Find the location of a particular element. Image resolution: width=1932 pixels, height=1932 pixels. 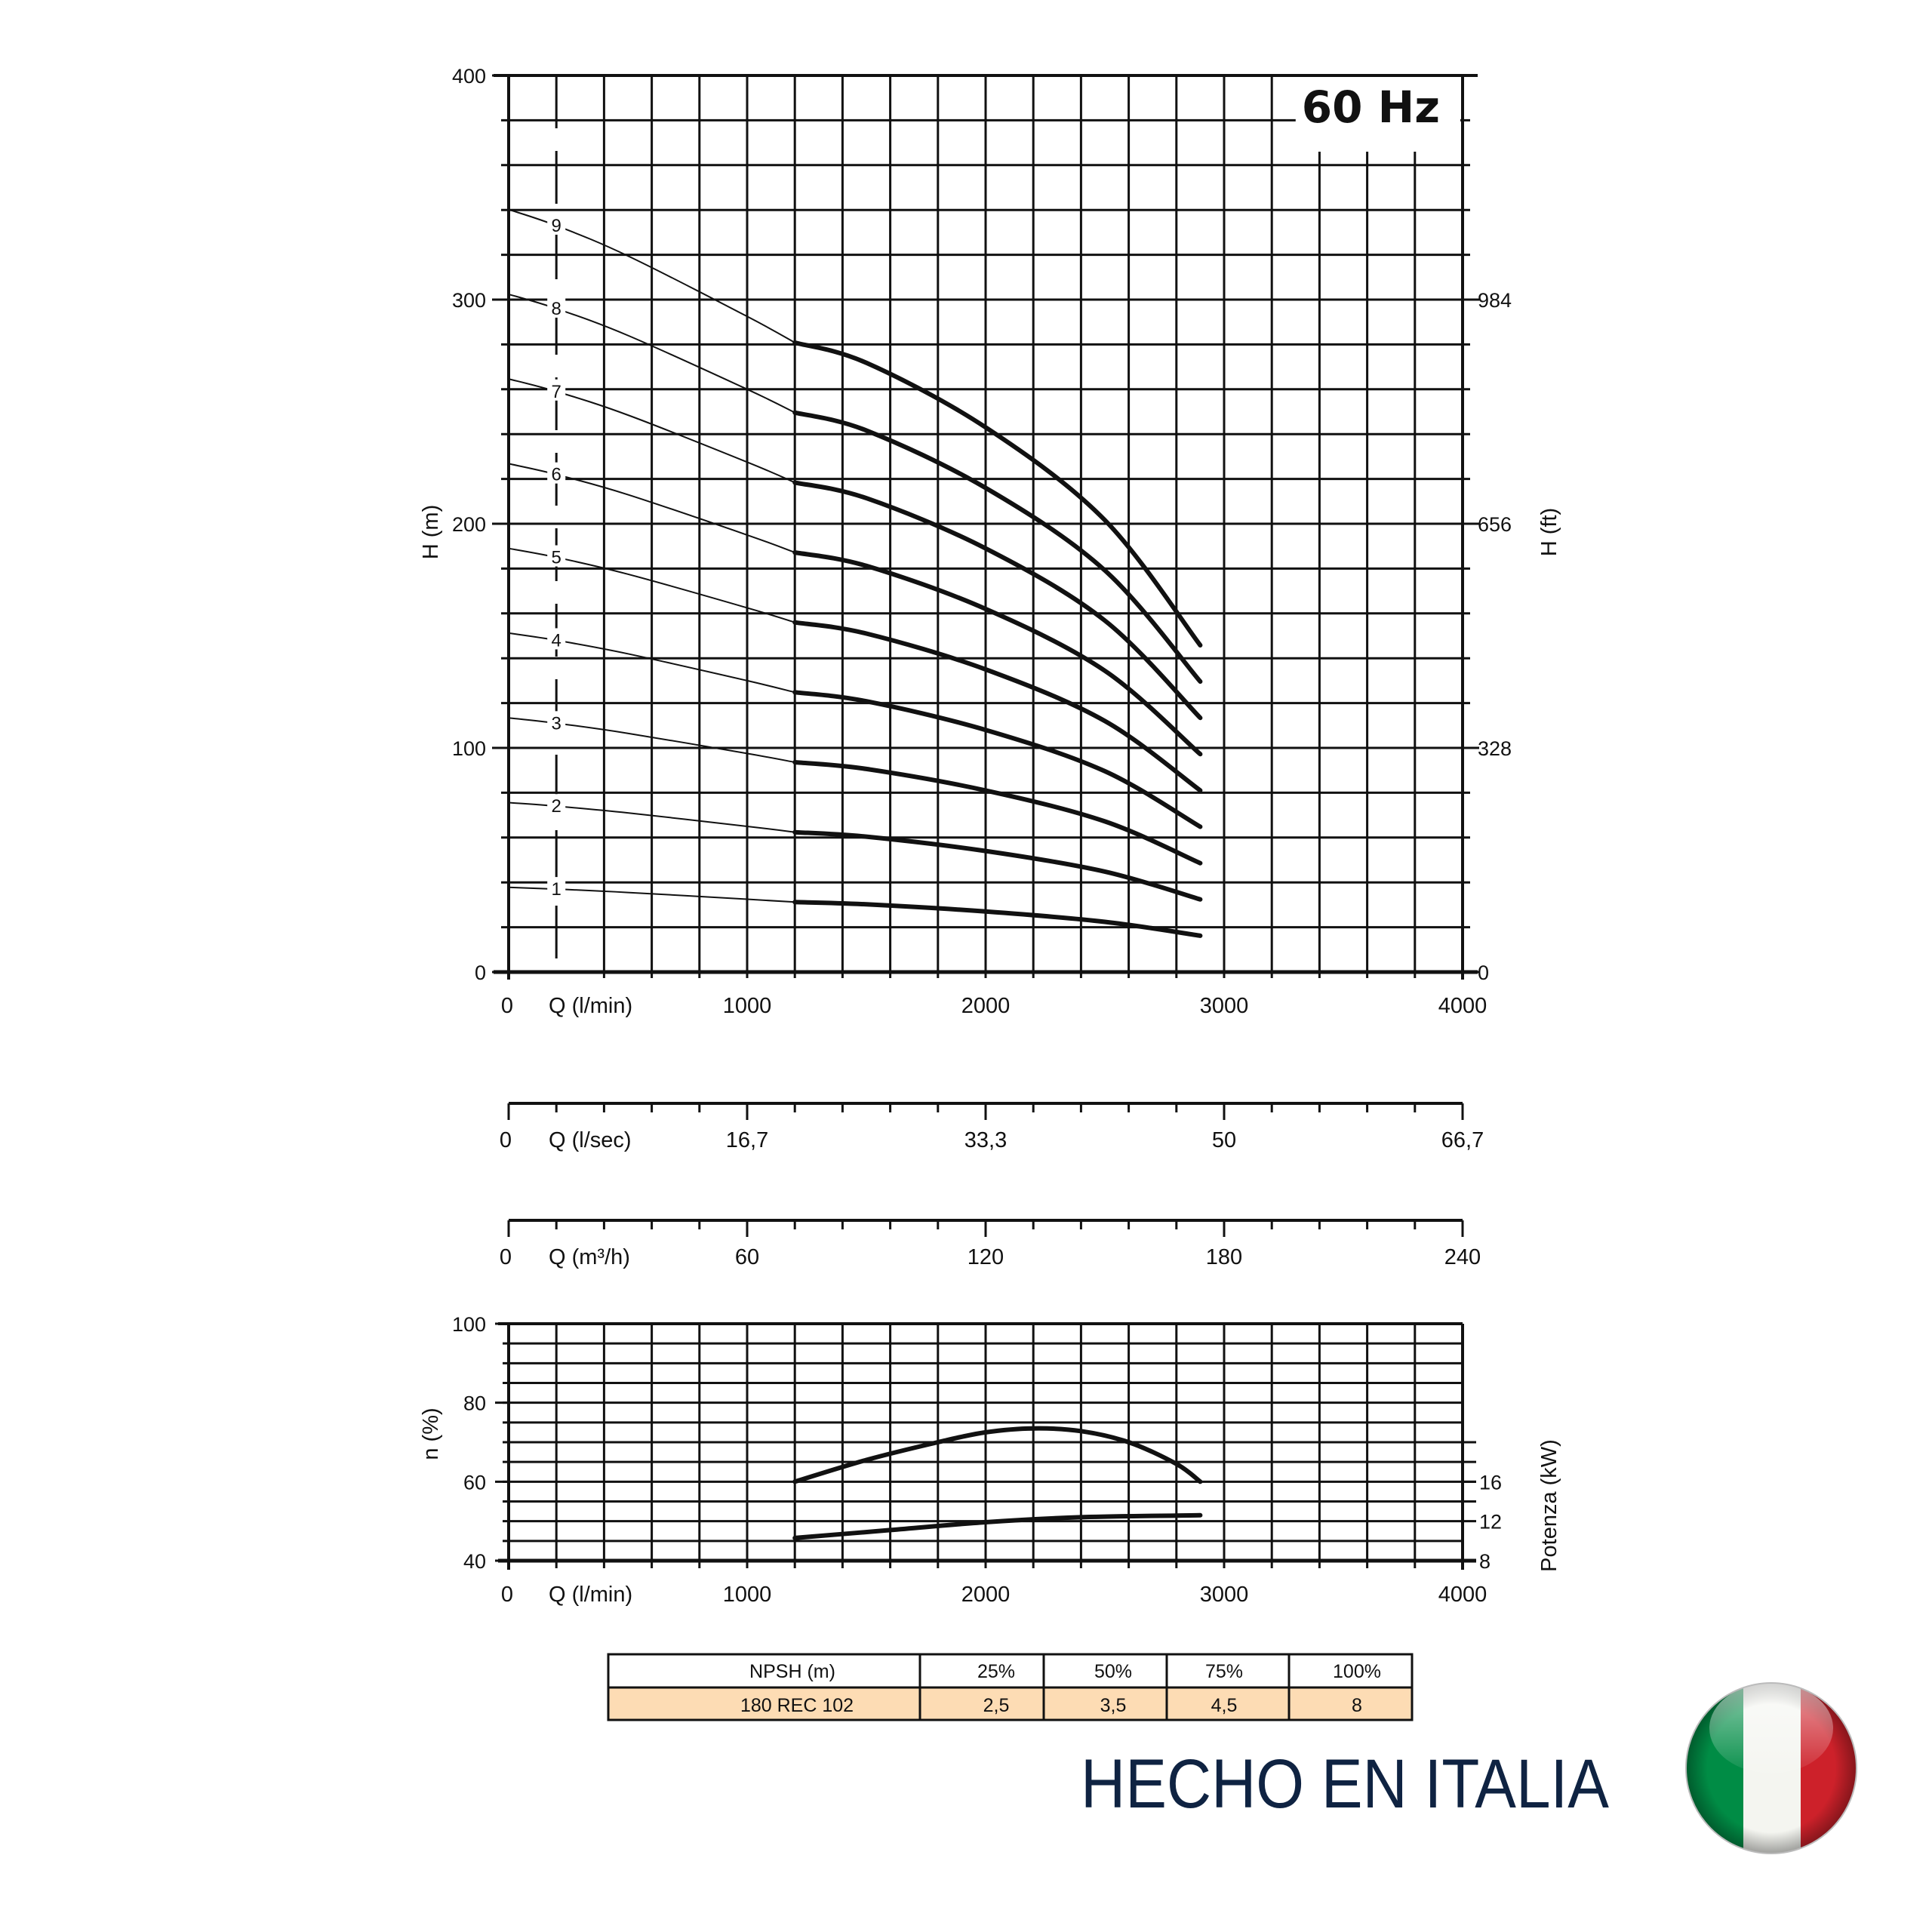

npsh-header-label: NPSH (m) is located at coordinates (792, 1671).